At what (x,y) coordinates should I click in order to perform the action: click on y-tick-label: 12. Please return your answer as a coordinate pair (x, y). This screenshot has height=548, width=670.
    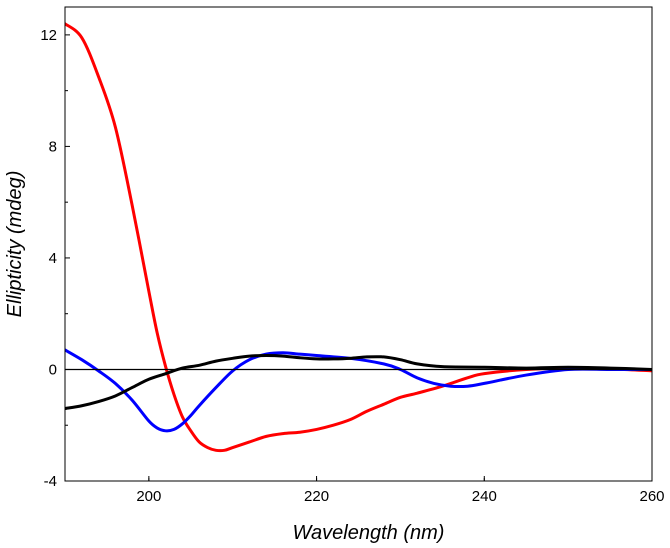
    Looking at the image, I should click on (48, 35).